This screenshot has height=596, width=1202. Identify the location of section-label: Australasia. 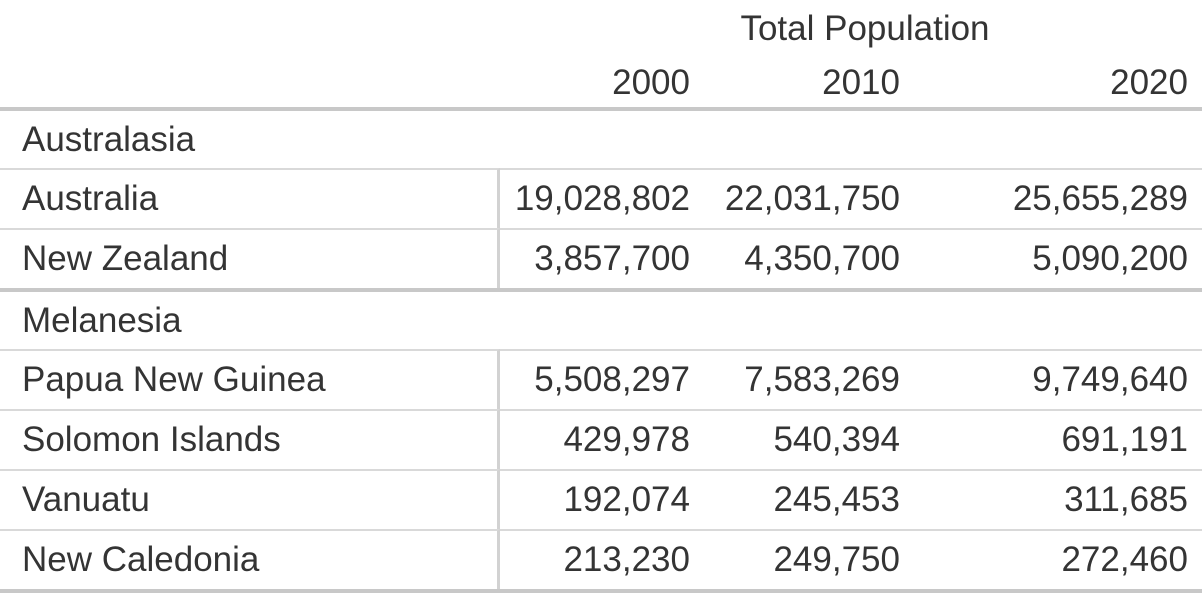
(601, 137).